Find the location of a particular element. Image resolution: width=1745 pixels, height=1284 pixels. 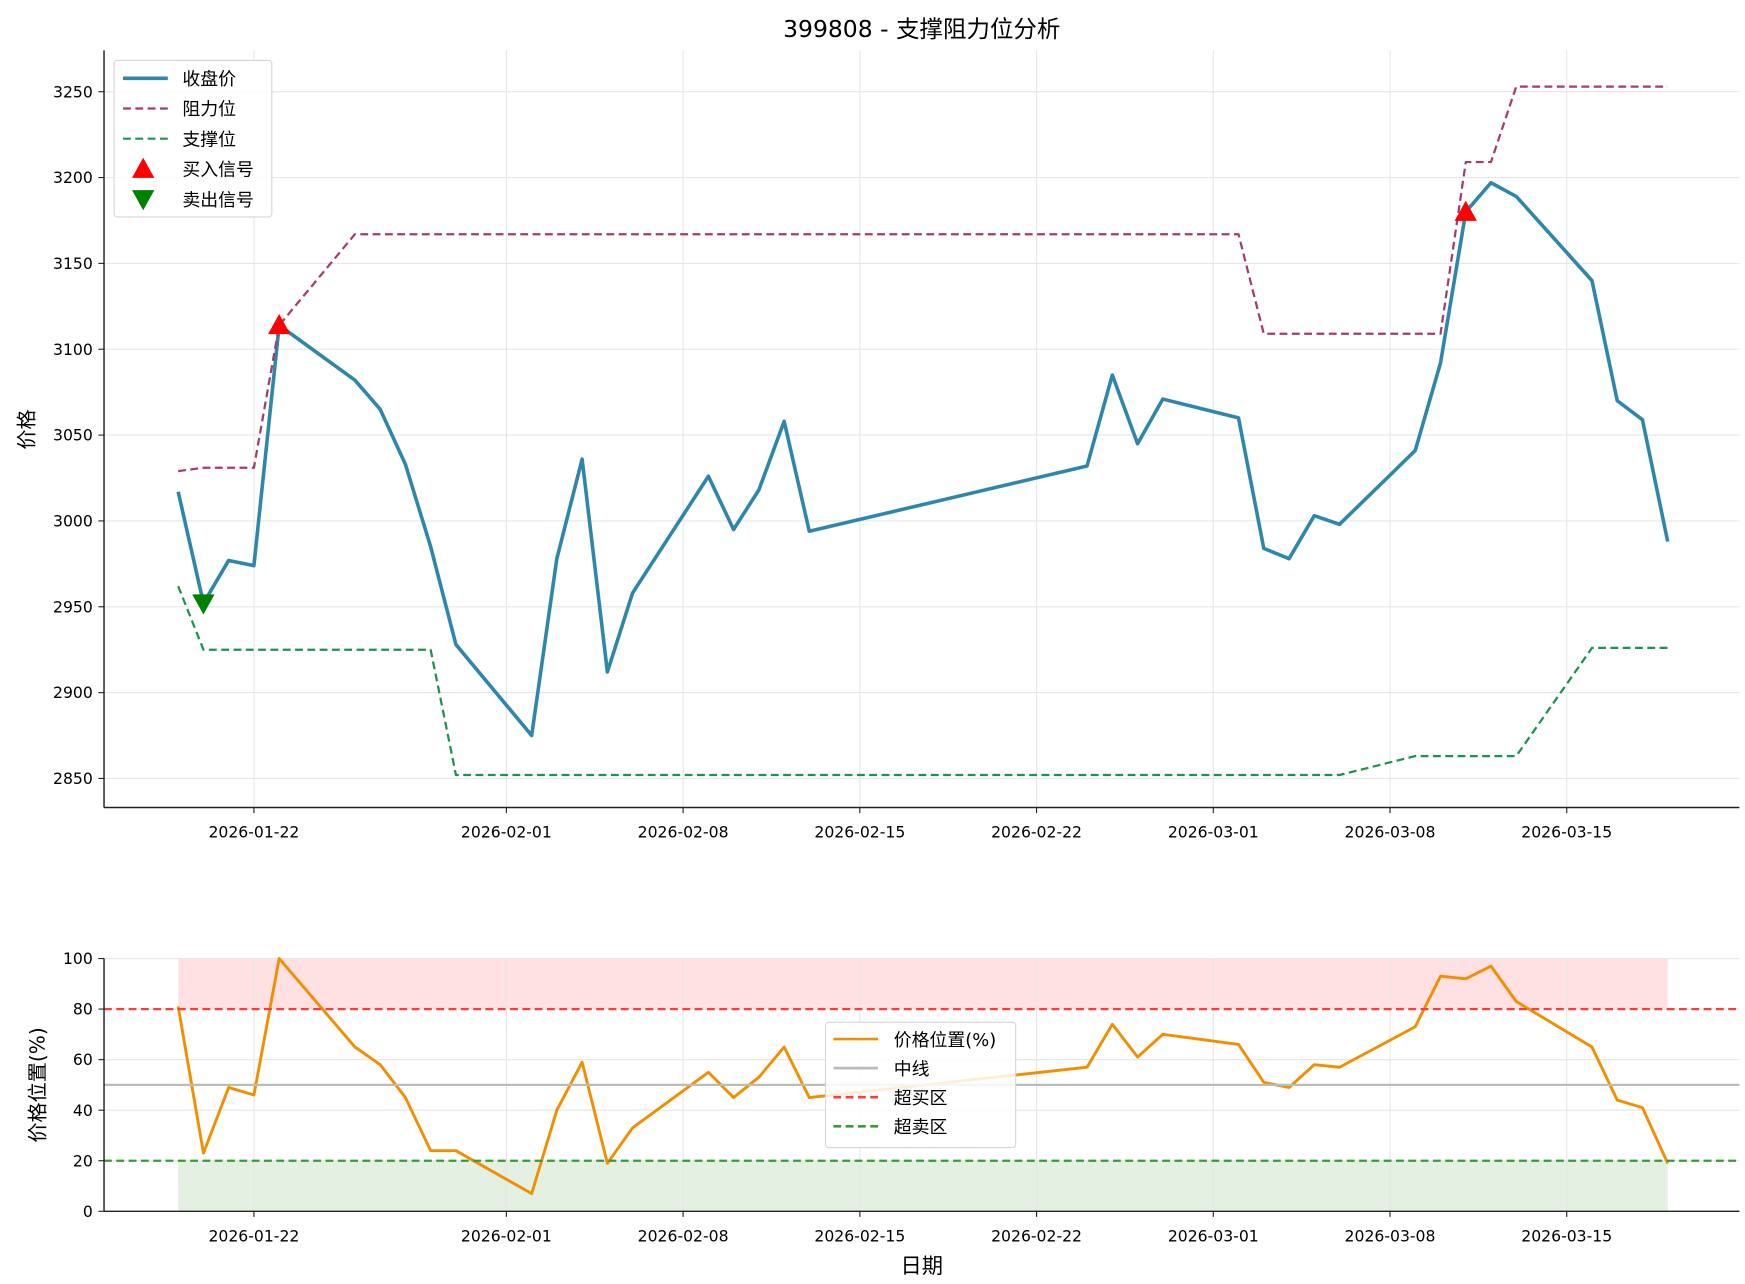

legend-label: 卖出信号 is located at coordinates (218, 200).